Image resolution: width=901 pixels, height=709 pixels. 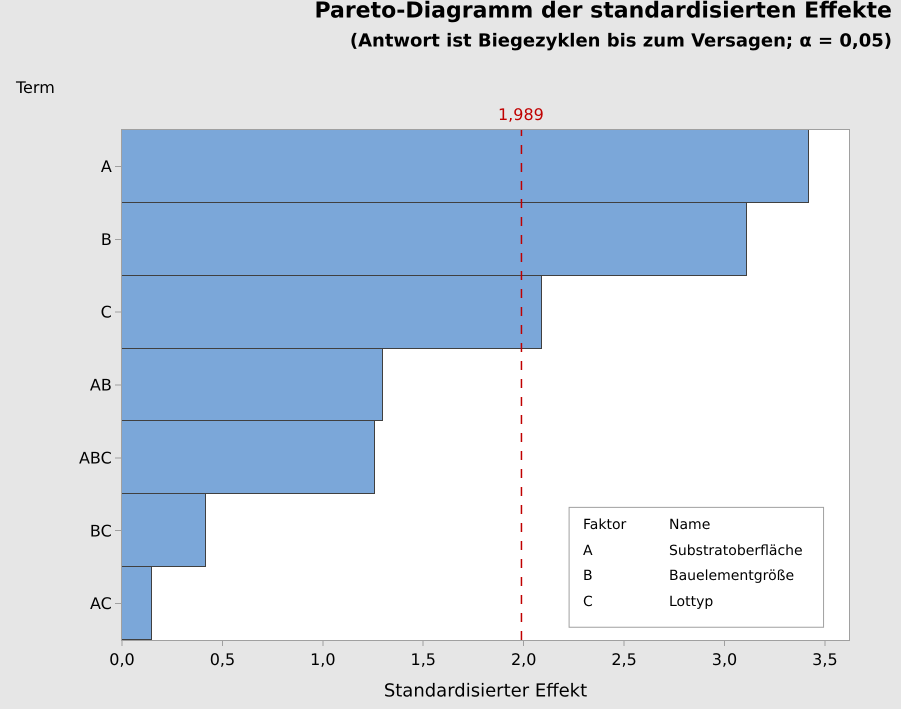 I want to click on x-tick-label: 1,0, so click(x=323, y=660).